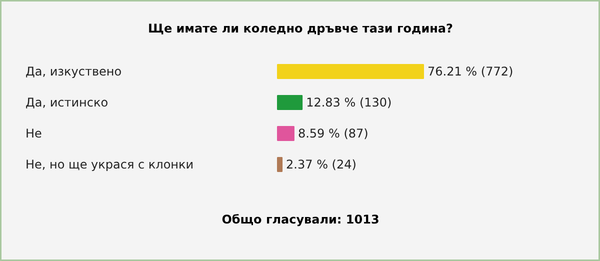 The image size is (600, 261). Describe the element at coordinates (301, 29) in the screenshot. I see `chart-title: Ще имате ли коледно дръвче тази година?` at that location.